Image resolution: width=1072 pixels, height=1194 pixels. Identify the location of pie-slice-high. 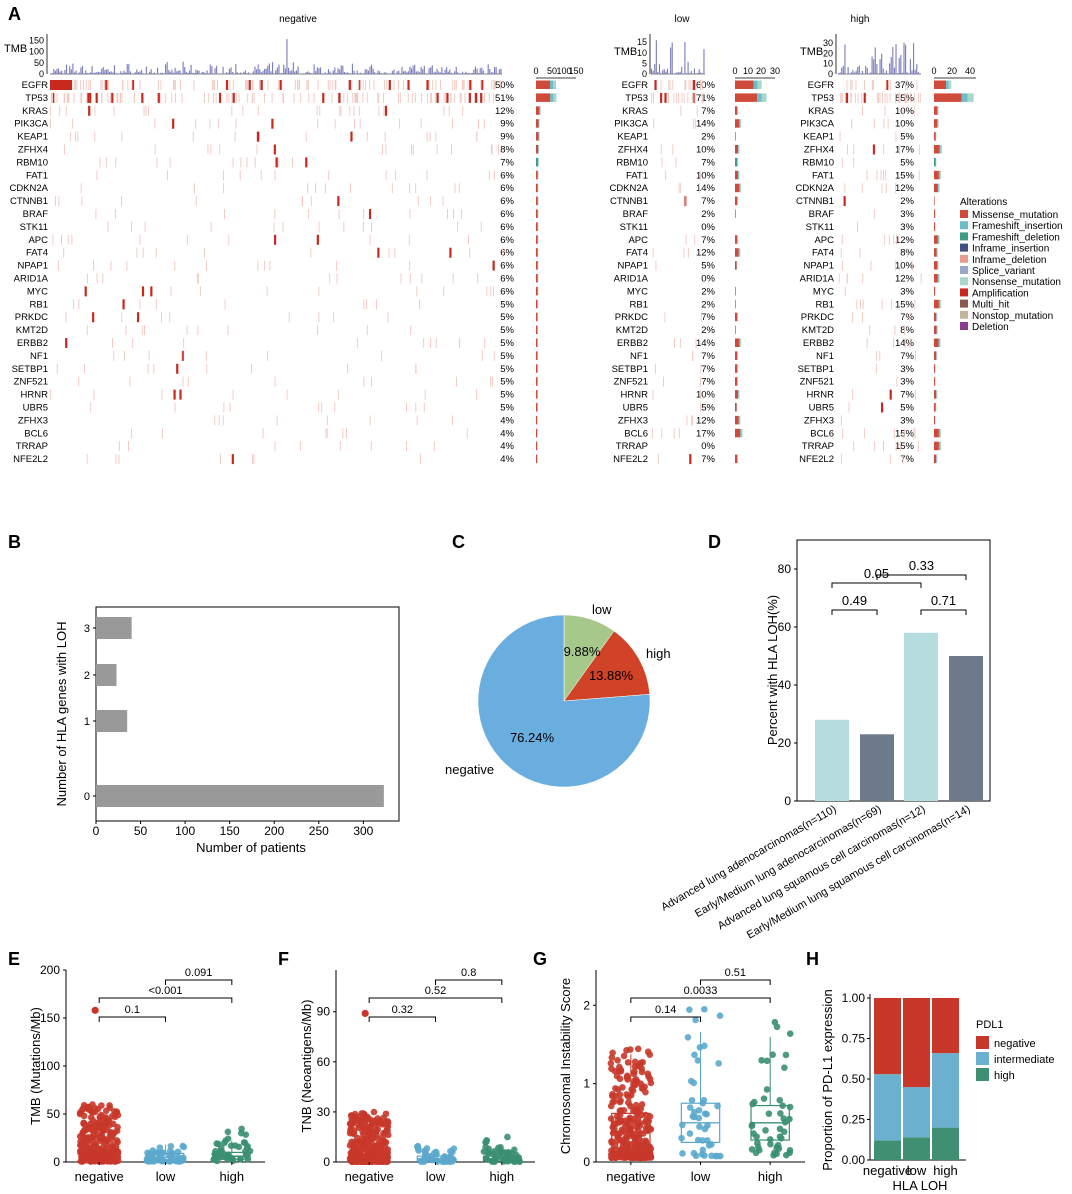
(607, 666).